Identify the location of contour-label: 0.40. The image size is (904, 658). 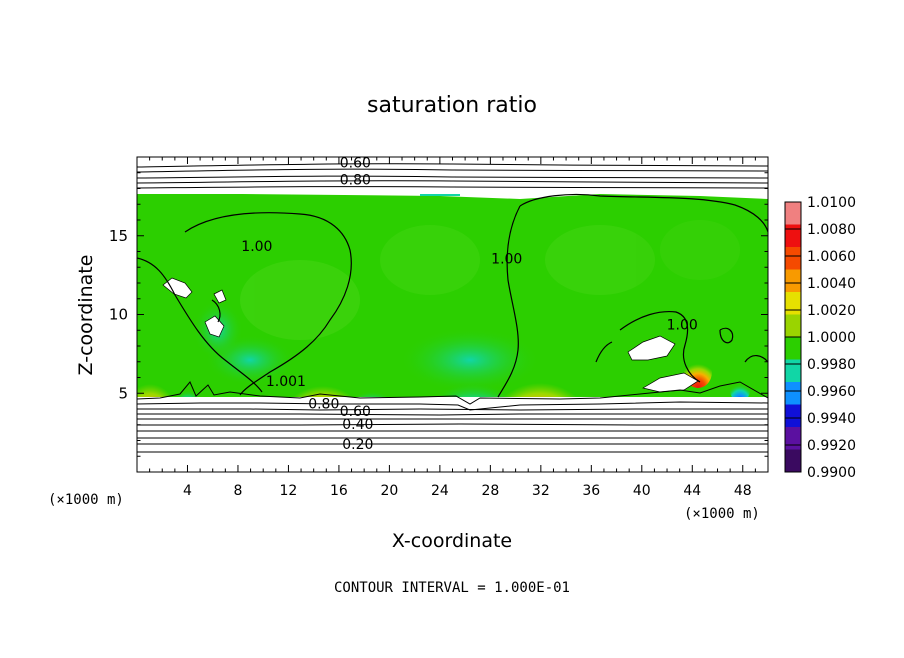
(357, 425).